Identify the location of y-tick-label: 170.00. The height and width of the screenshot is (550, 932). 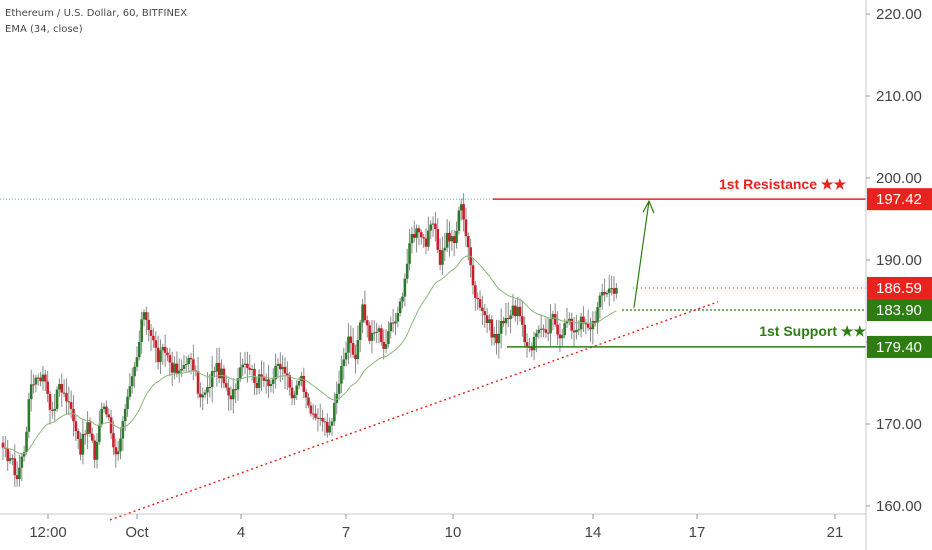
(899, 424).